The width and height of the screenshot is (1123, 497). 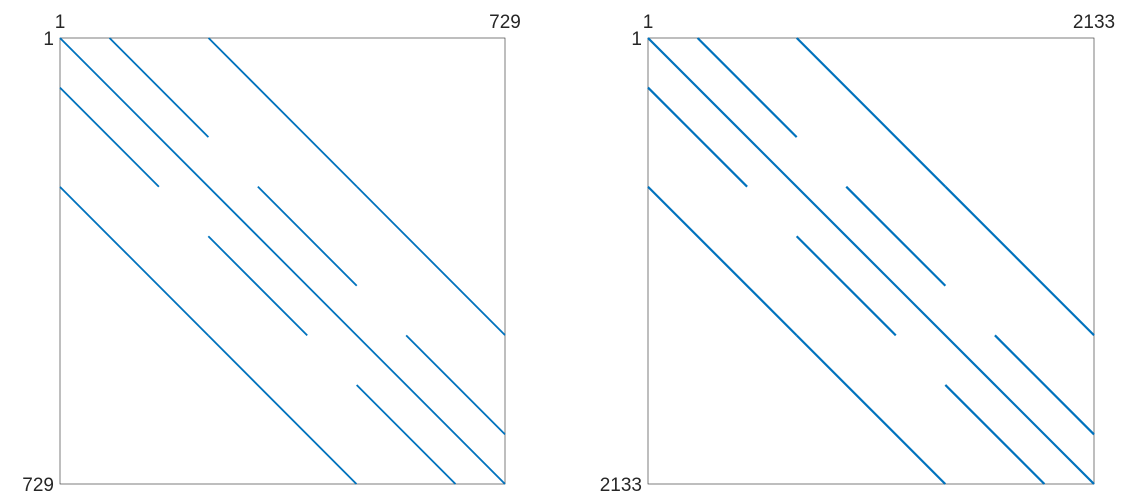 I want to click on diagonal-segment-offset--711-0, so click(x=722, y=261).